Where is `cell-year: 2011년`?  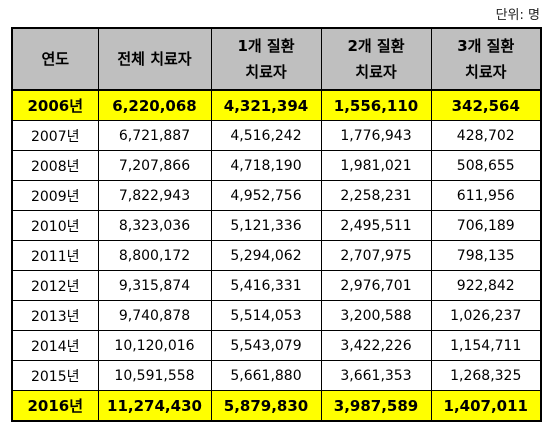
cell-year: 2011년 is located at coordinates (55, 255).